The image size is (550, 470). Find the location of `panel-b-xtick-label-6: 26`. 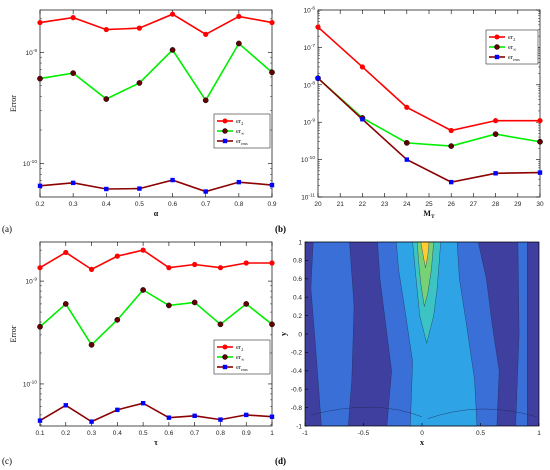

panel-b-xtick-label-6: 26 is located at coordinates (452, 204).